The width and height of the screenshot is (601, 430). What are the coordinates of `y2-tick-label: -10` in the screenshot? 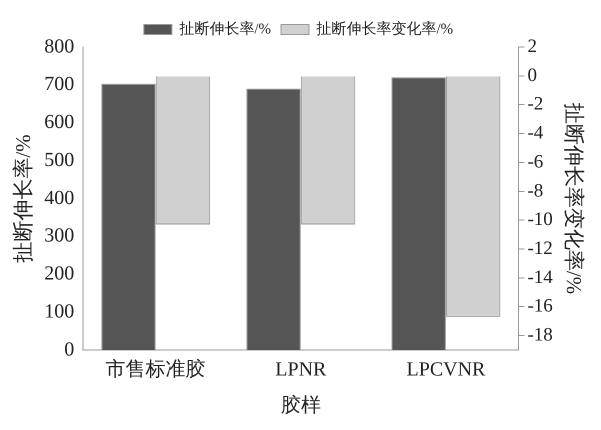 It's located at (540, 219).